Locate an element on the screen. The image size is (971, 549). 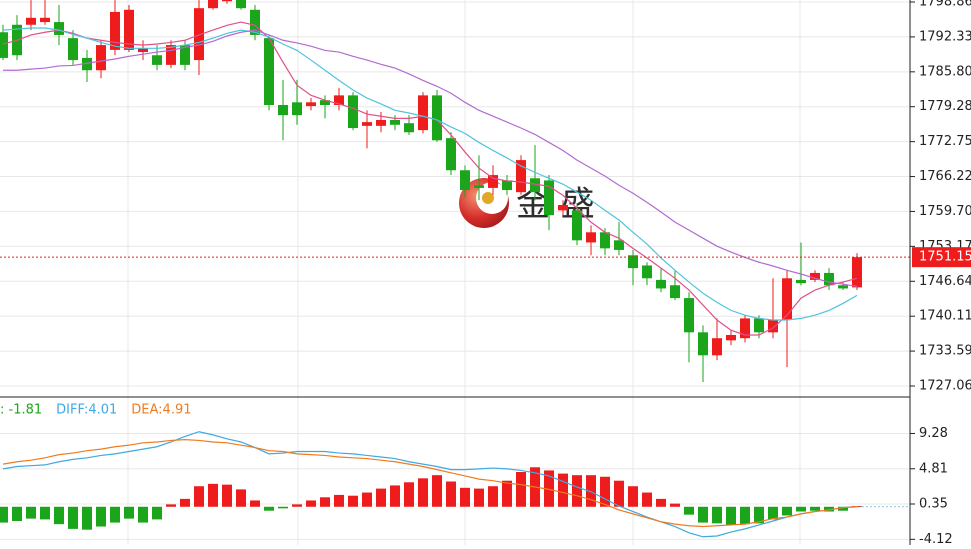
y-tick-label: 1727.06 is located at coordinates (945, 386).